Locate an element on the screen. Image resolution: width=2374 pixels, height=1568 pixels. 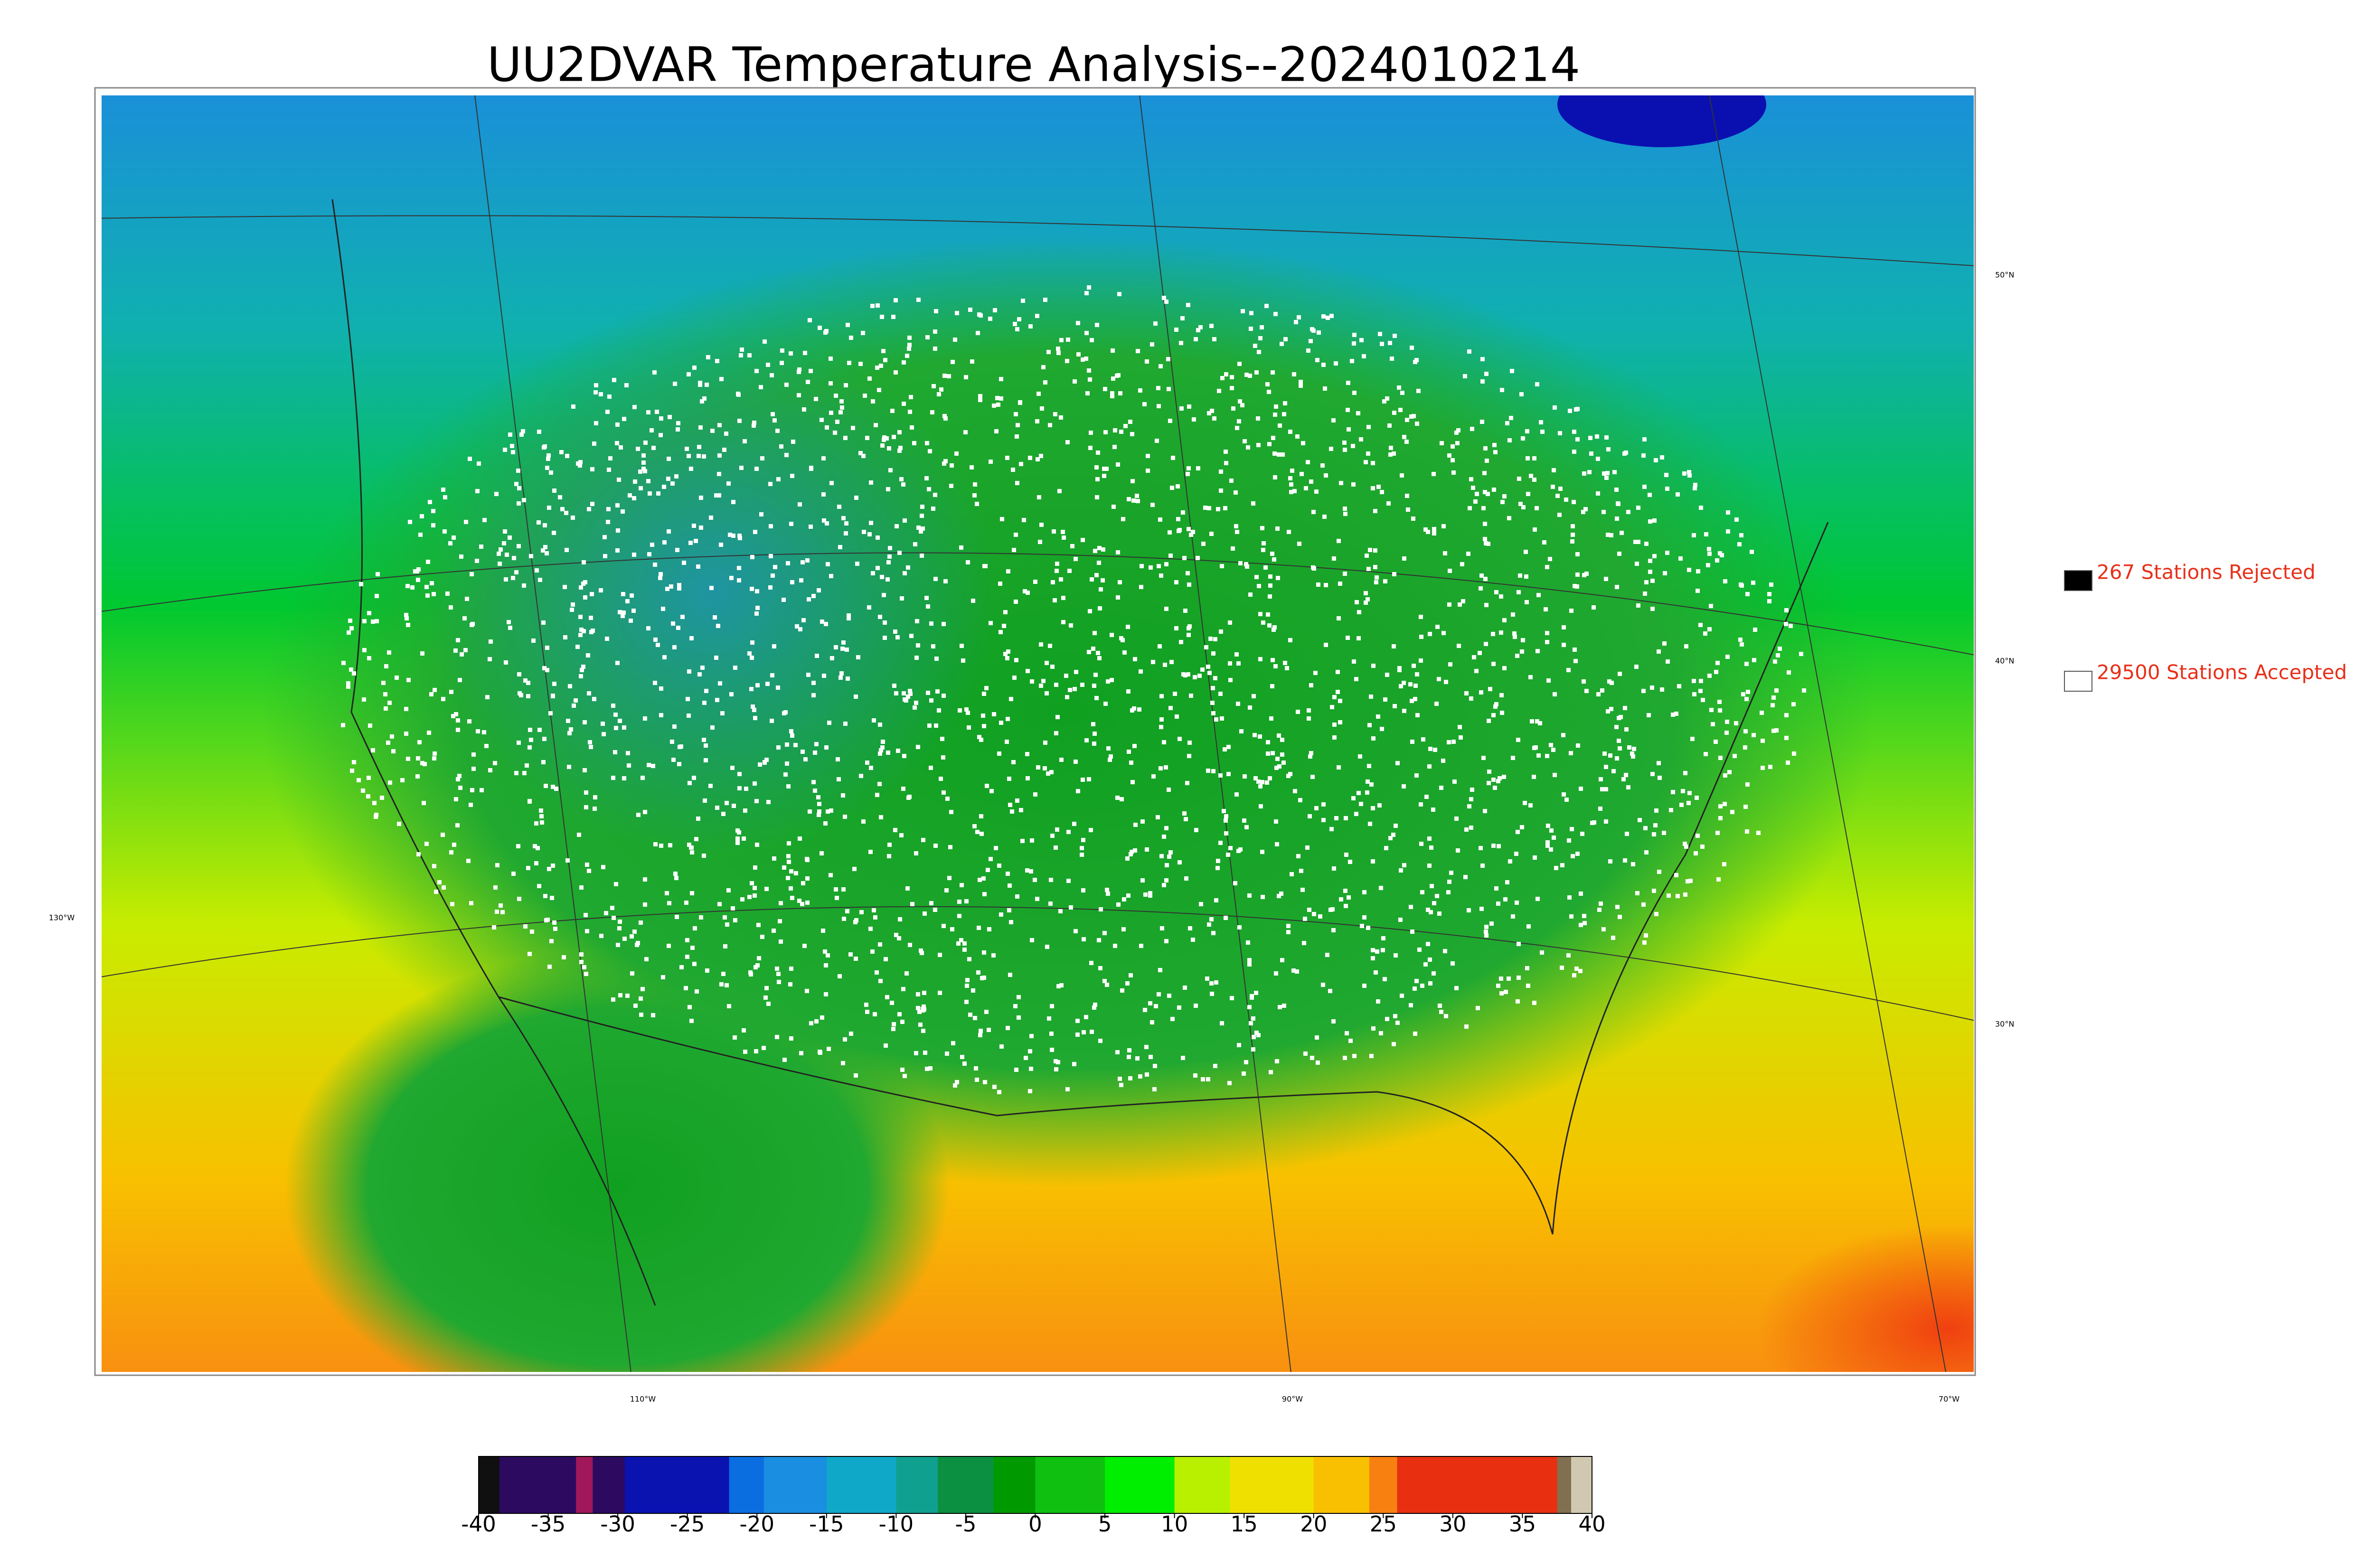
lat-label: 30°N is located at coordinates (2004, 1024).